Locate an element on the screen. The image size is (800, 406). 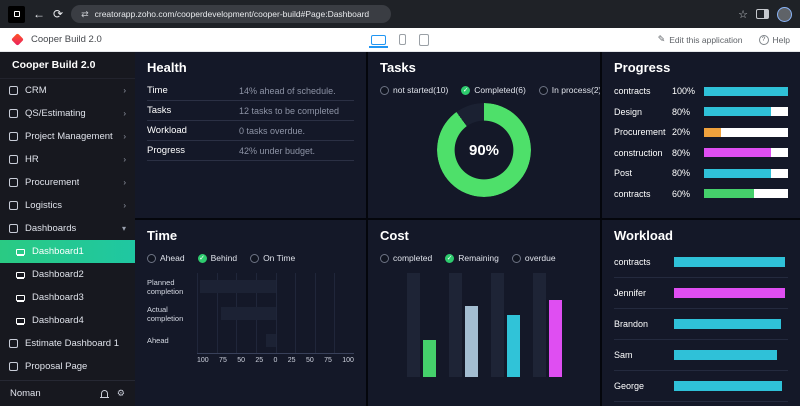
help-button: ? Help is located at coordinates (774, 39).